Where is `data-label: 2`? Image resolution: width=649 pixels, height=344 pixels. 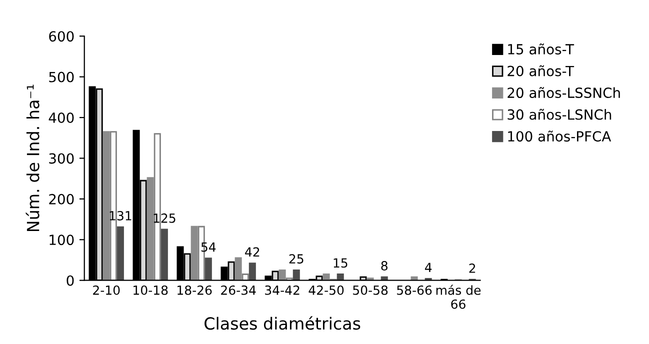 data-label: 2 is located at coordinates (472, 268).